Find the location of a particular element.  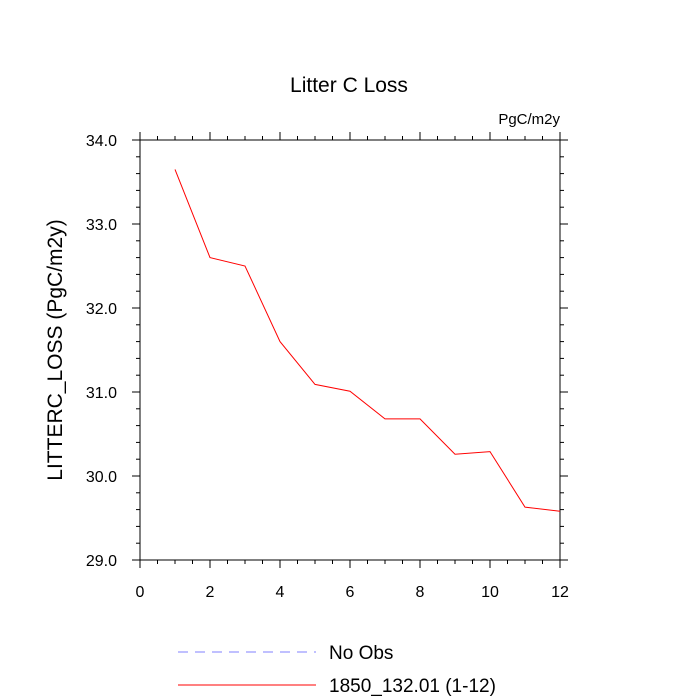

x-tick-label: 6 is located at coordinates (350, 592).